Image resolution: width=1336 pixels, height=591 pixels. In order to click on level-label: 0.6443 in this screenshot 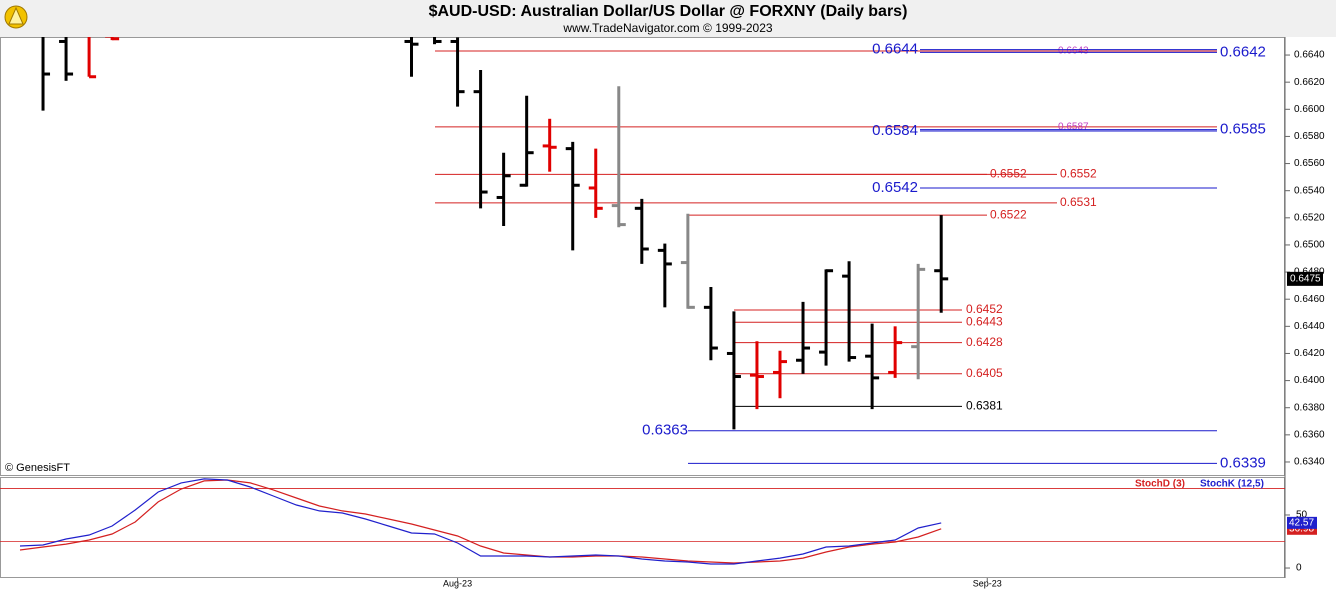, I will do `click(984, 321)`.